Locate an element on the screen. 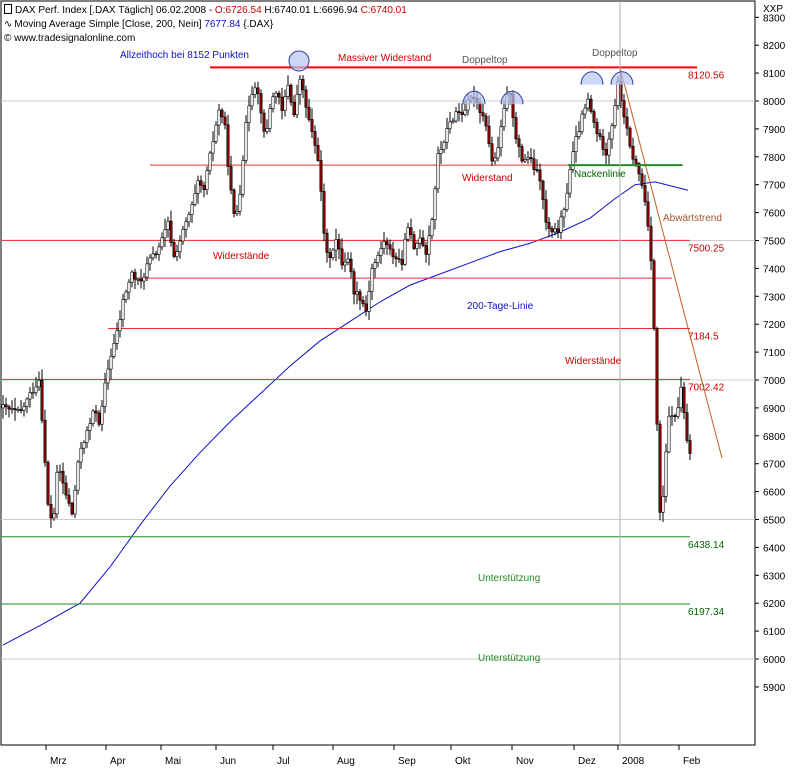 This screenshot has width=800, height=768. annotation-1: Massiver Widerstand is located at coordinates (384, 58).